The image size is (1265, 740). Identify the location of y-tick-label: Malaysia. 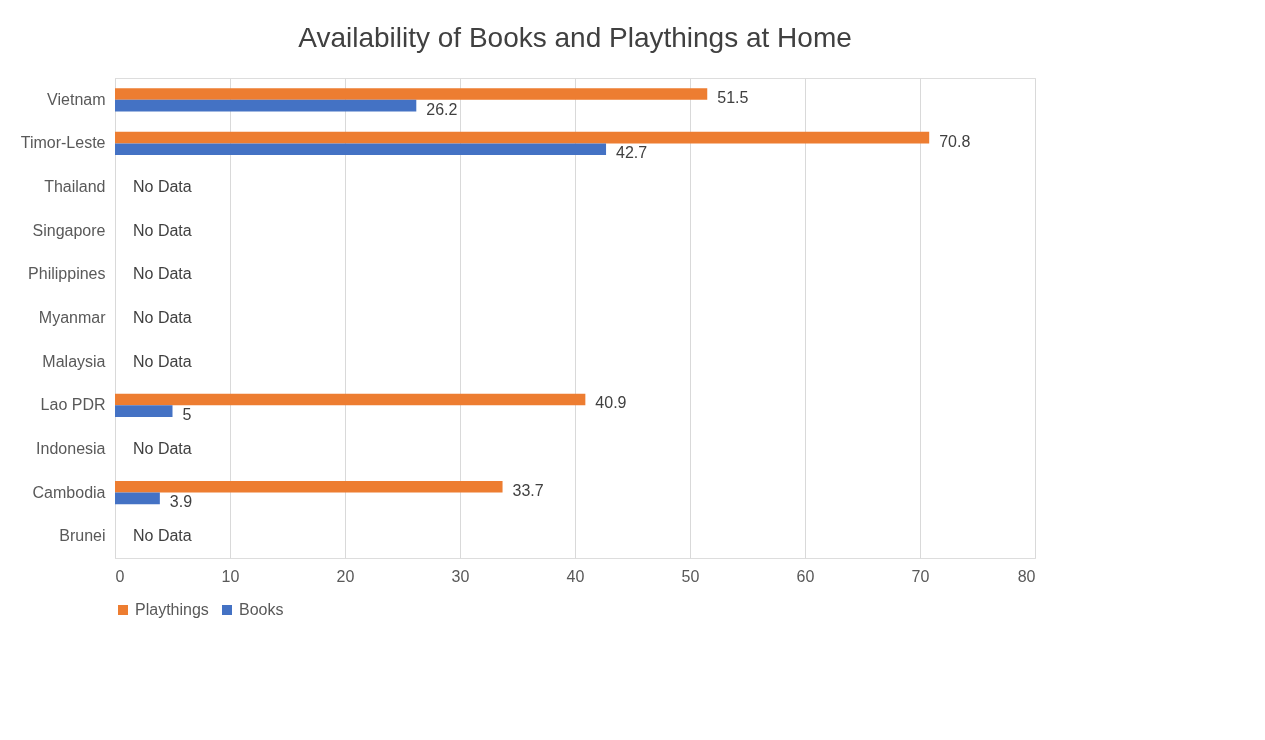
(74, 361).